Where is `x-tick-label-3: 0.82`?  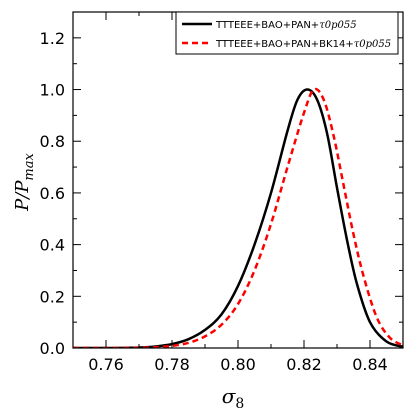 x-tick-label-3: 0.82 is located at coordinates (304, 364).